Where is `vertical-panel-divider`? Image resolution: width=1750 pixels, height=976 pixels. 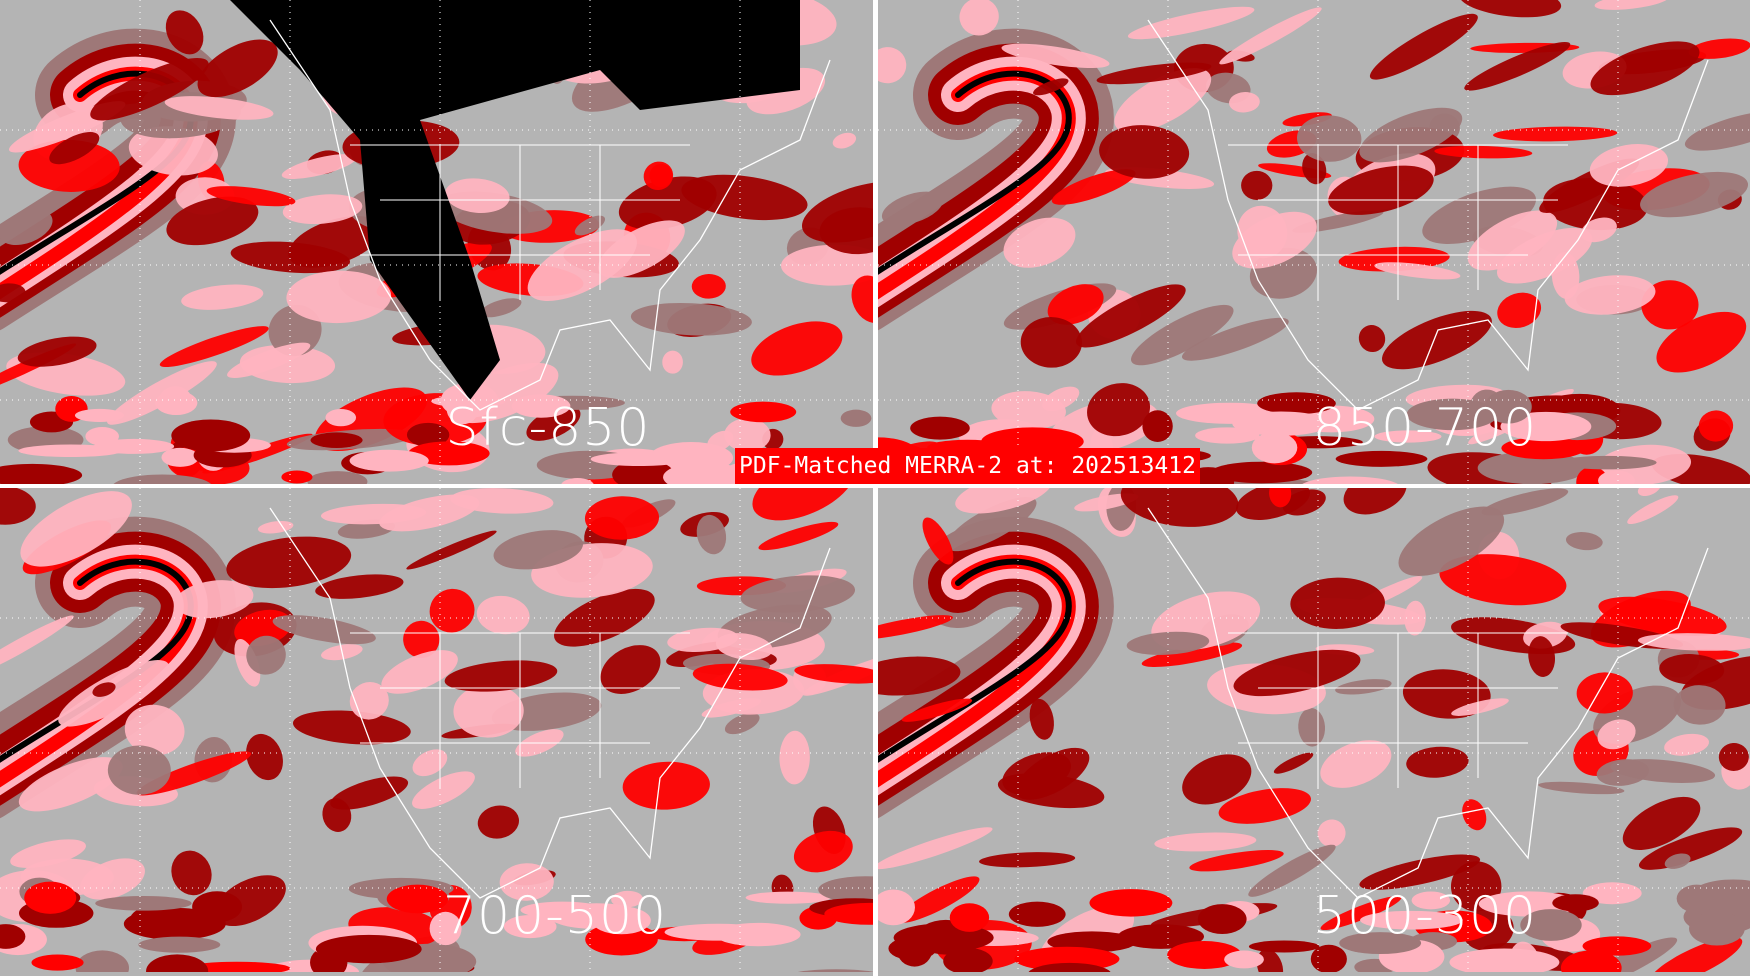 vertical-panel-divider is located at coordinates (875, 488).